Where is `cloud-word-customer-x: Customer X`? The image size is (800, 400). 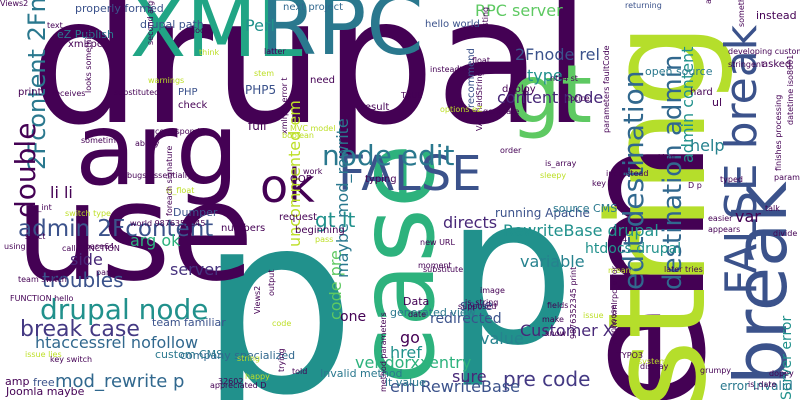
cloud-word-customer-x: Customer X is located at coordinates (567, 331).